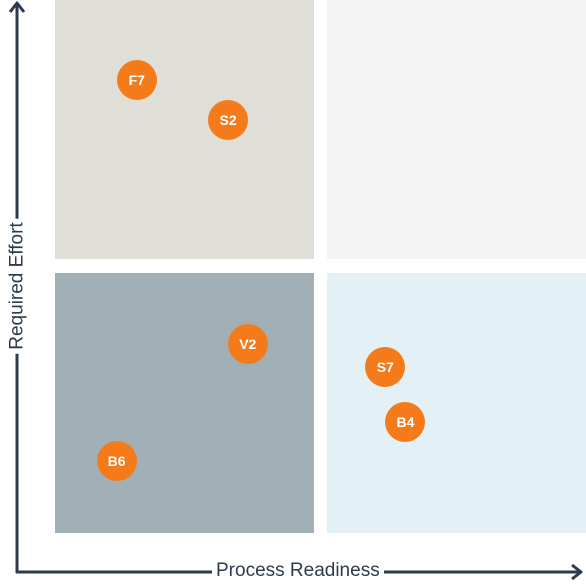  Describe the element at coordinates (17, 286) in the screenshot. I see `y-axis-label: Required Effort` at that location.